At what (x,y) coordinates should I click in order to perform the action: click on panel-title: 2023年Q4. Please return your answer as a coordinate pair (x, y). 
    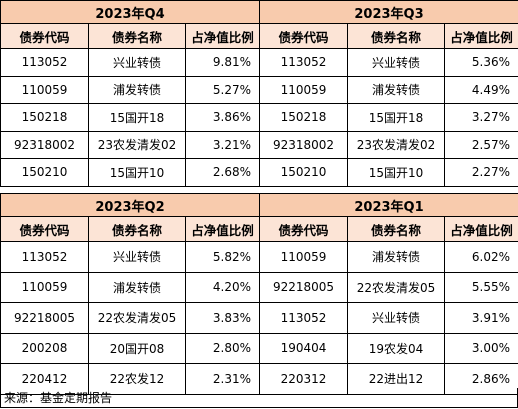
    Looking at the image, I should click on (130, 12).